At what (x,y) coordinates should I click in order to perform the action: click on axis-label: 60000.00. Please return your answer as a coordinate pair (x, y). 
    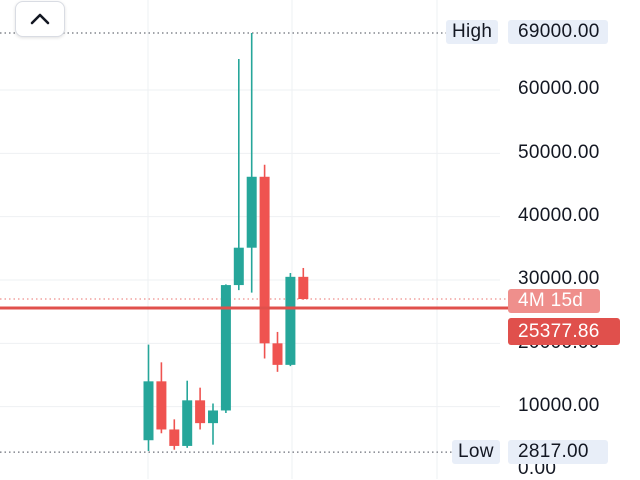
    Looking at the image, I should click on (559, 88).